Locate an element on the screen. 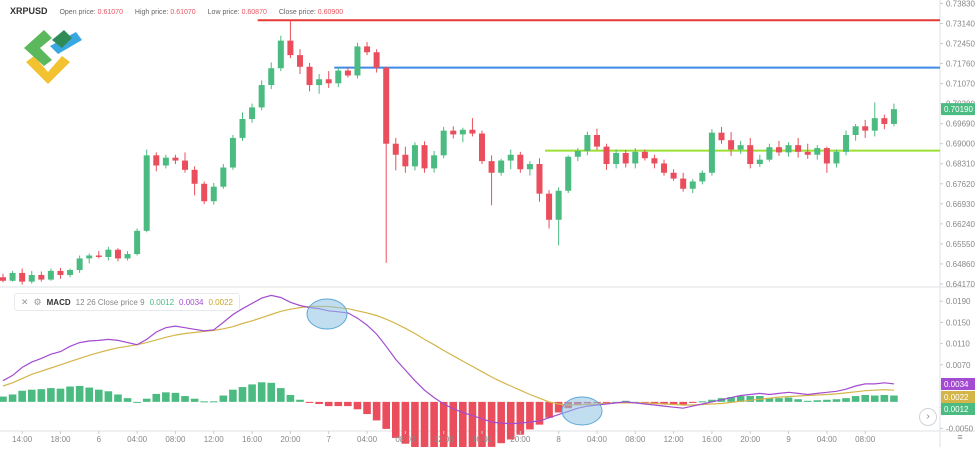 Image resolution: width=975 pixels, height=452 pixels. menu-icon: ≡ is located at coordinates (960, 437).